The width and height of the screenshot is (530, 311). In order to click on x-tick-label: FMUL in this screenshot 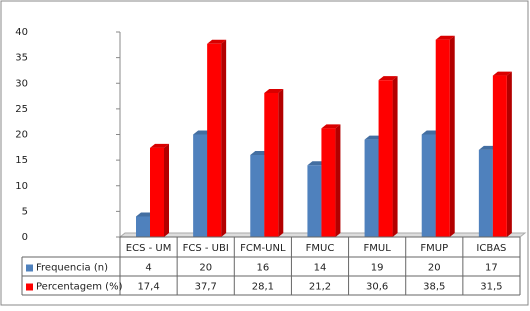, I will do `click(378, 248)`.